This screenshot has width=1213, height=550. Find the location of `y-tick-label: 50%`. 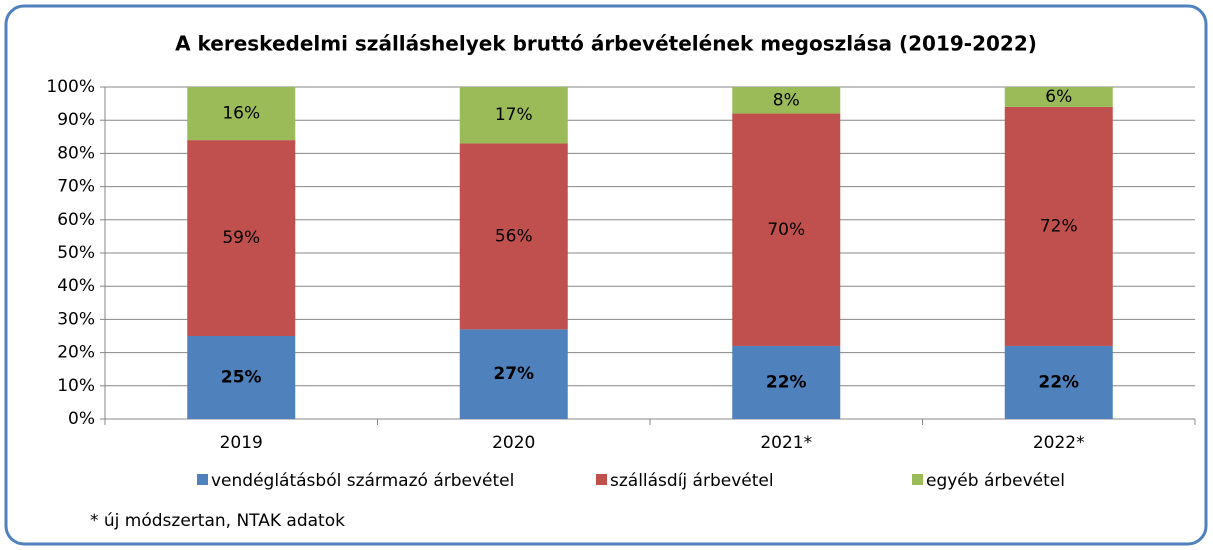

y-tick-label: 50% is located at coordinates (76, 253).